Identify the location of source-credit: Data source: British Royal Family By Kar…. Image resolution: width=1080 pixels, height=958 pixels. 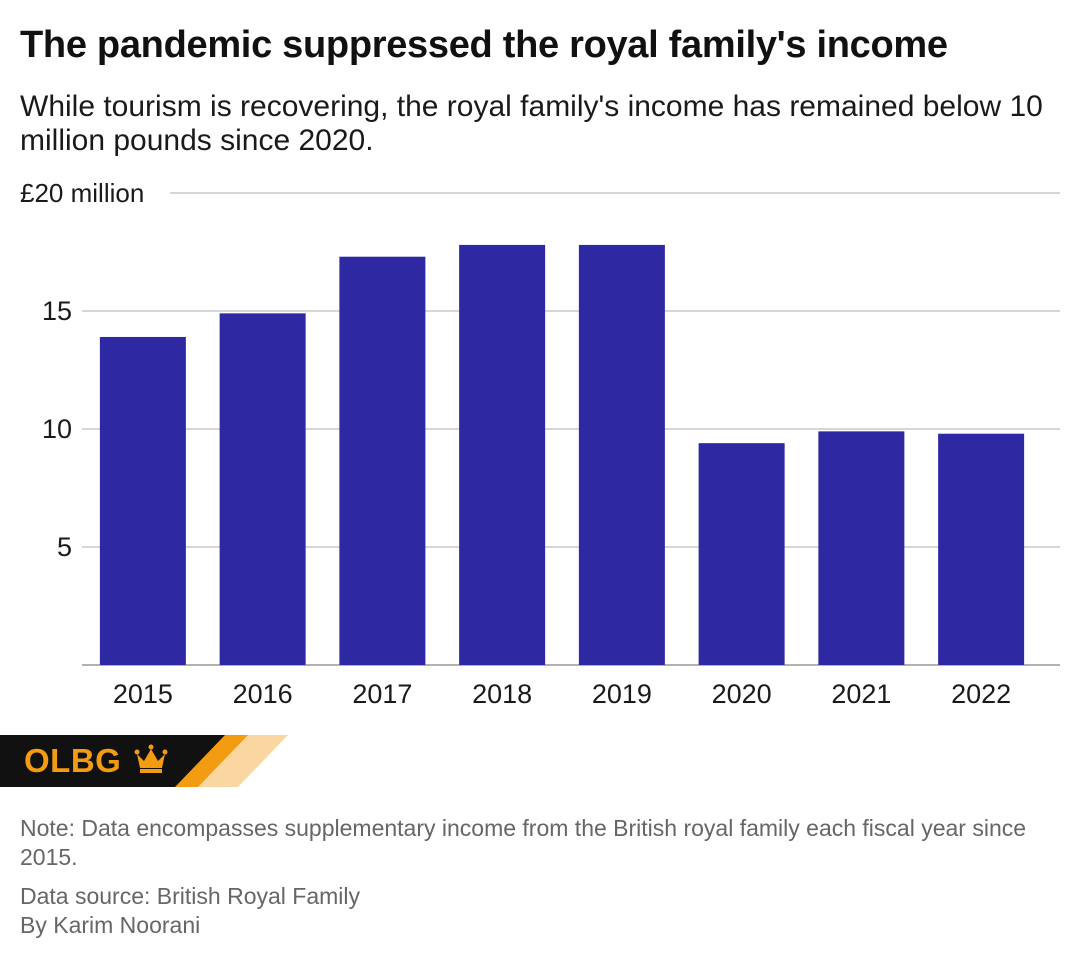
(535, 911).